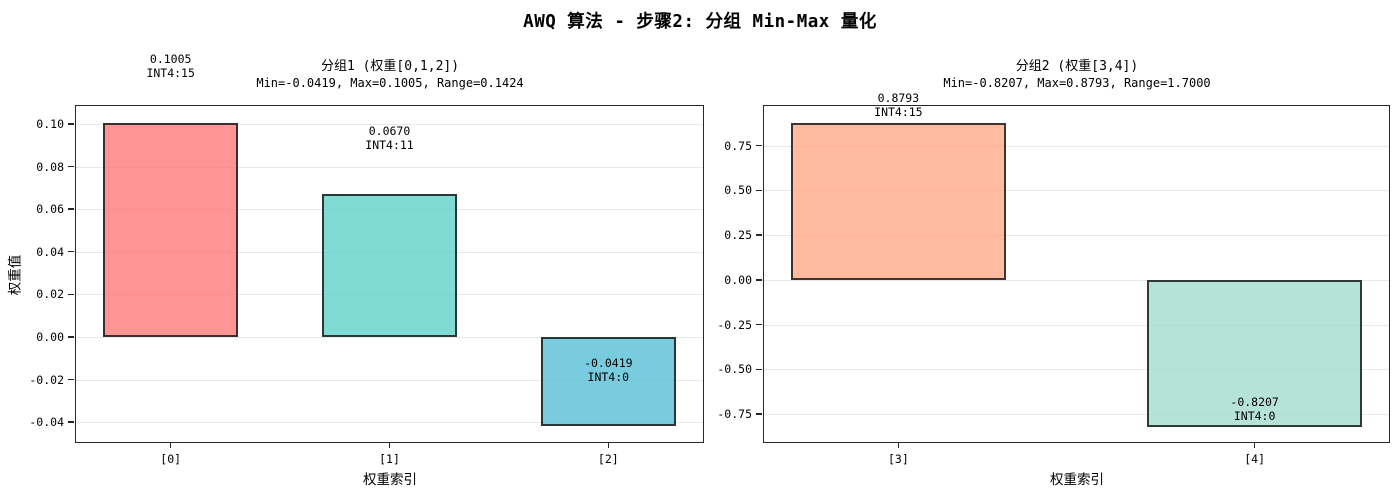 The image size is (1400, 497). Describe the element at coordinates (734, 324) in the screenshot. I see `y-tick-label: -0.25` at that location.